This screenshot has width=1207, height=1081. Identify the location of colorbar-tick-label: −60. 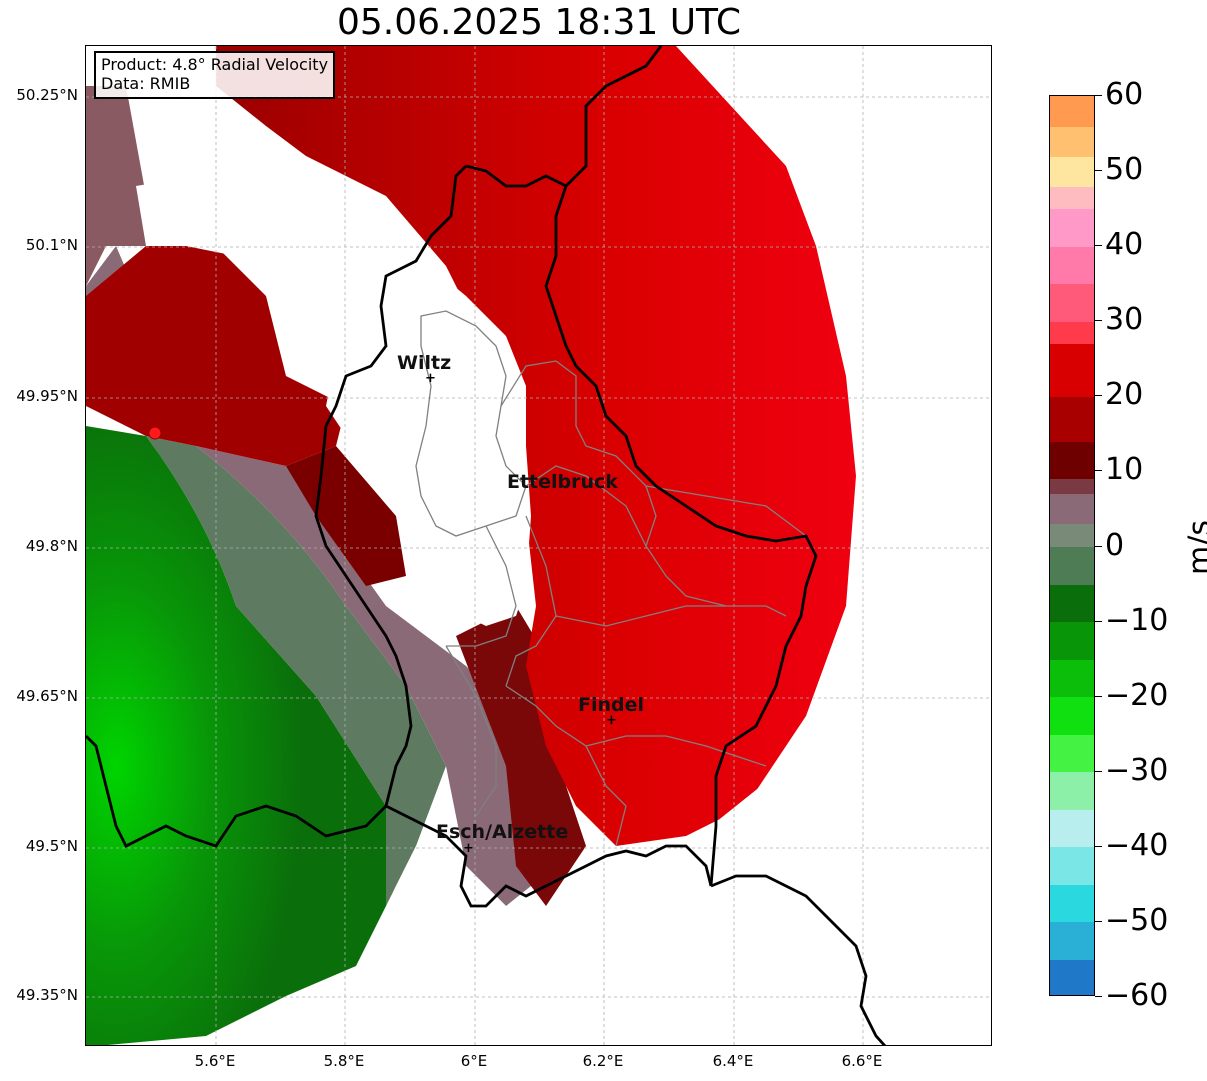
(1137, 995).